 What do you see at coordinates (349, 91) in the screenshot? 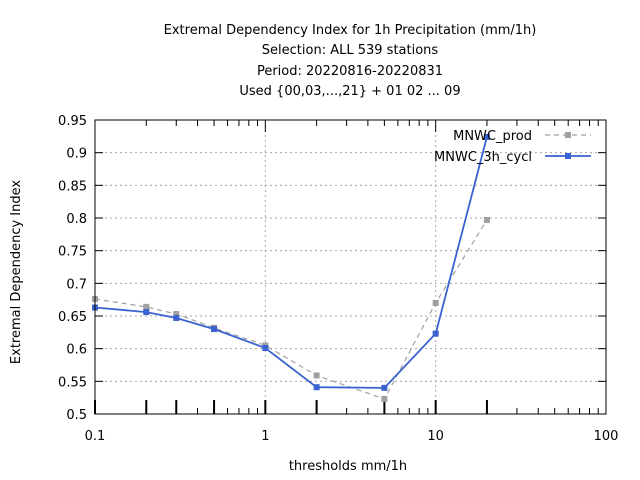
I see `title-line-4: Used {00,03,...,21} + 01 02 ... 09` at bounding box center [349, 91].